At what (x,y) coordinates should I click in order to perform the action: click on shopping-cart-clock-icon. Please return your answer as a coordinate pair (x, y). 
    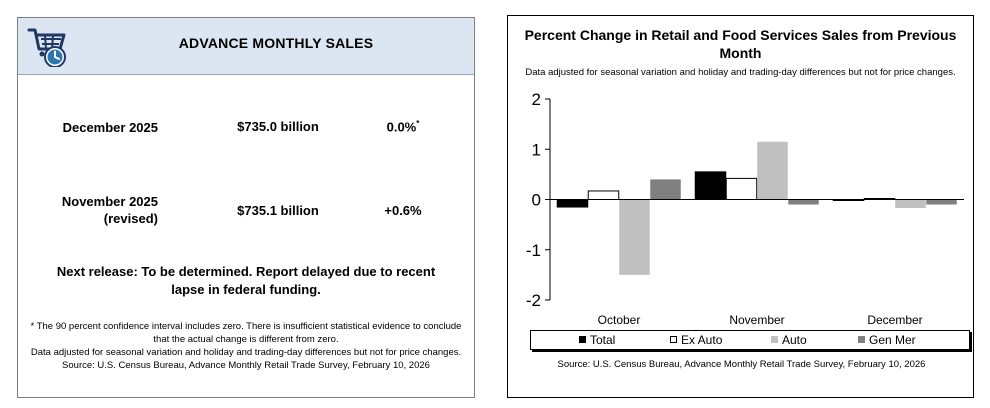
    Looking at the image, I should click on (46, 47).